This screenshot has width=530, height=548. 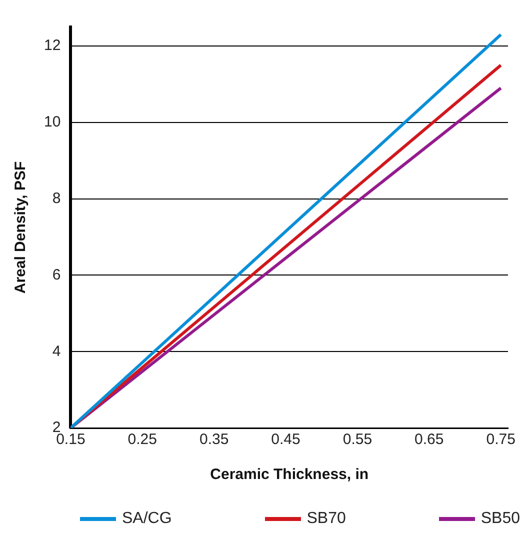 What do you see at coordinates (285, 439) in the screenshot?
I see `x-tick-label: 0.45` at bounding box center [285, 439].